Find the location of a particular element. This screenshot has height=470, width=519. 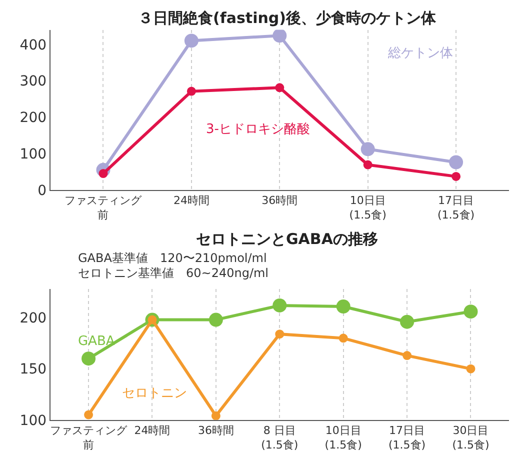

series-label: GABA is located at coordinates (96, 341).